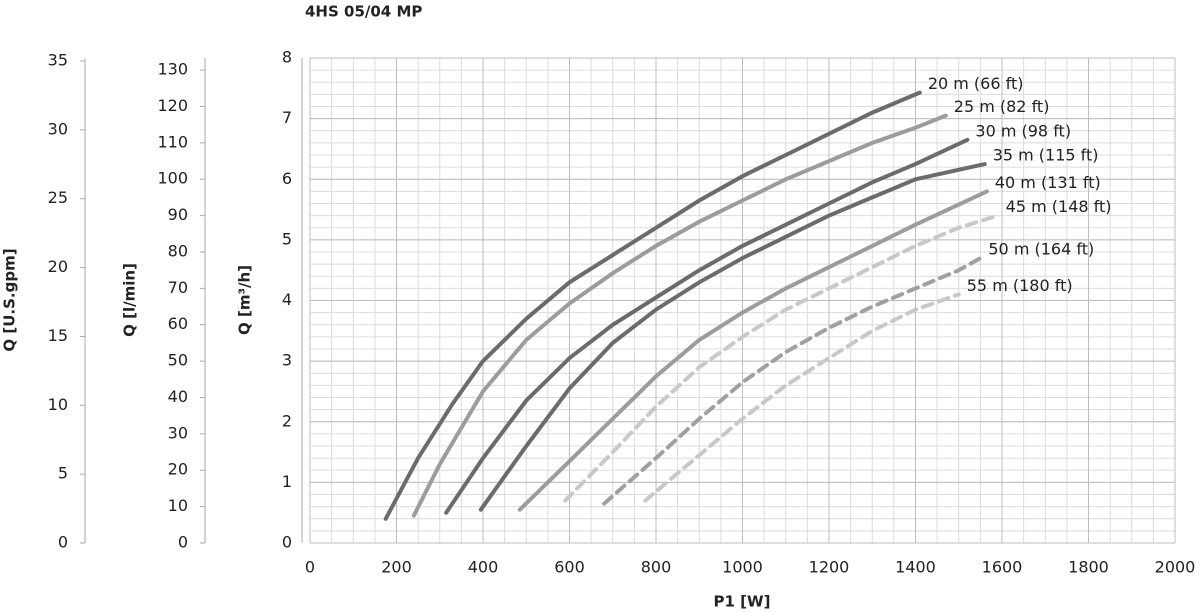 This screenshot has width=1200, height=613. Describe the element at coordinates (172, 141) in the screenshot. I see `secondary-tick-label: 110` at that location.